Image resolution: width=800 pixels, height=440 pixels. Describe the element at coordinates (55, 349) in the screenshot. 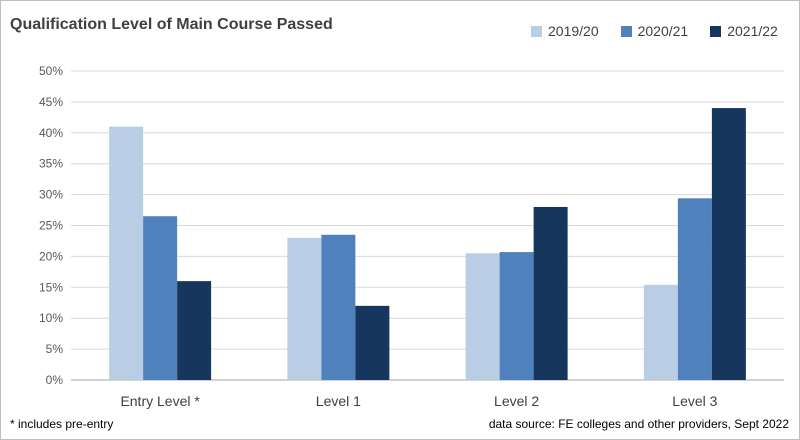

I see `y-tick-label: 5%` at that location.